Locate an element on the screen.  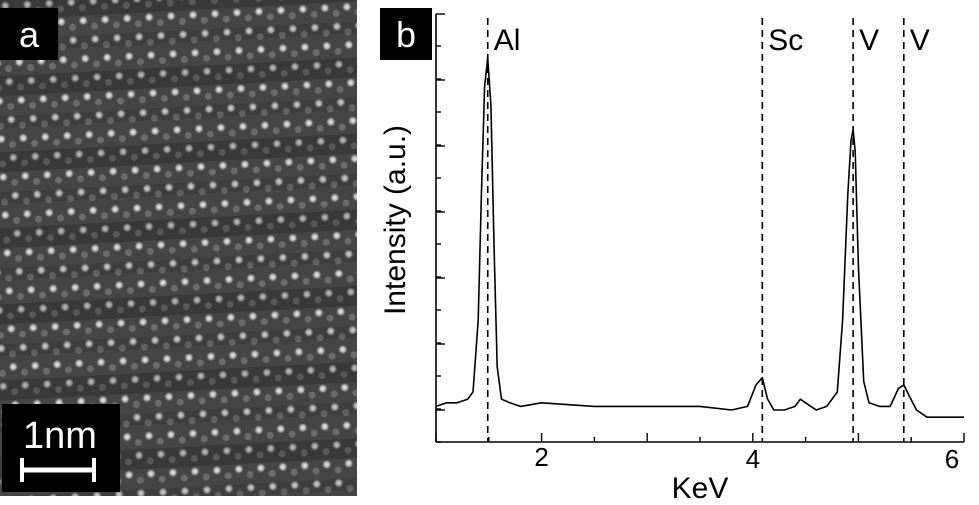
marker-label: Sc is located at coordinates (785, 40).